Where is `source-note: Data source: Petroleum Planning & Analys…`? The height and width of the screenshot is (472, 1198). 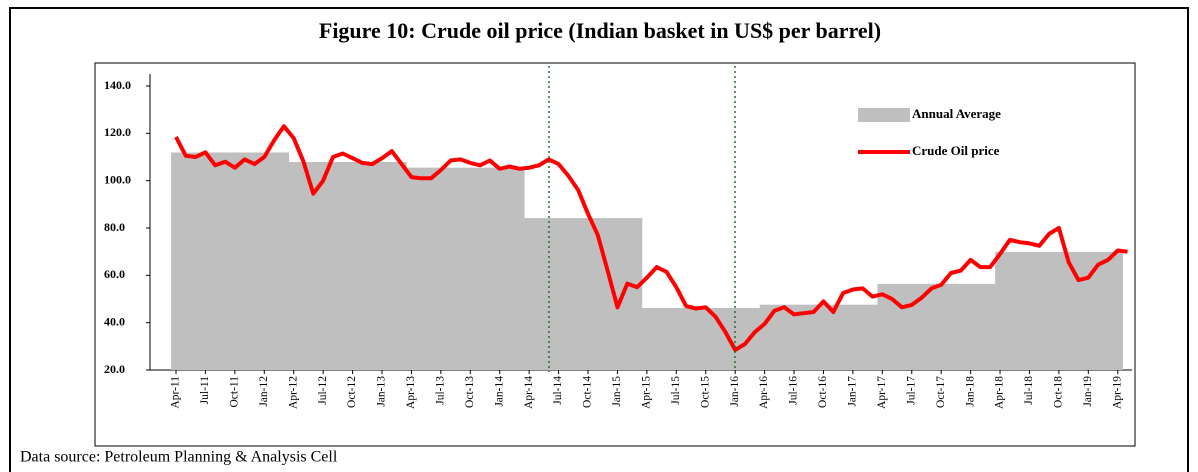 source-note: Data source: Petroleum Planning & Analys… is located at coordinates (179, 457).